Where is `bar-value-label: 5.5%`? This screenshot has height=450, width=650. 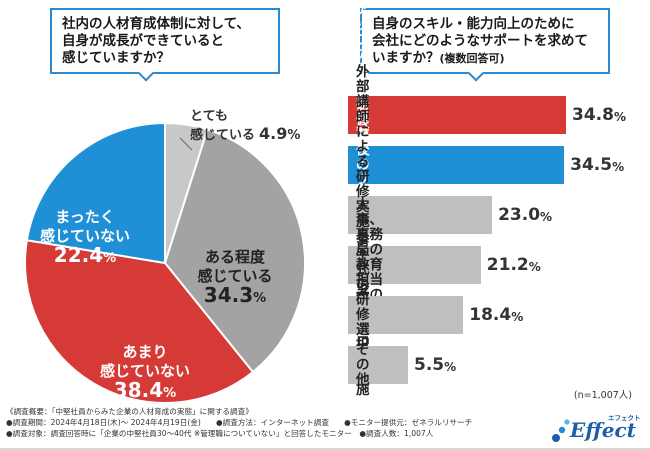
bar-value-label: 5.5% is located at coordinates (435, 365).